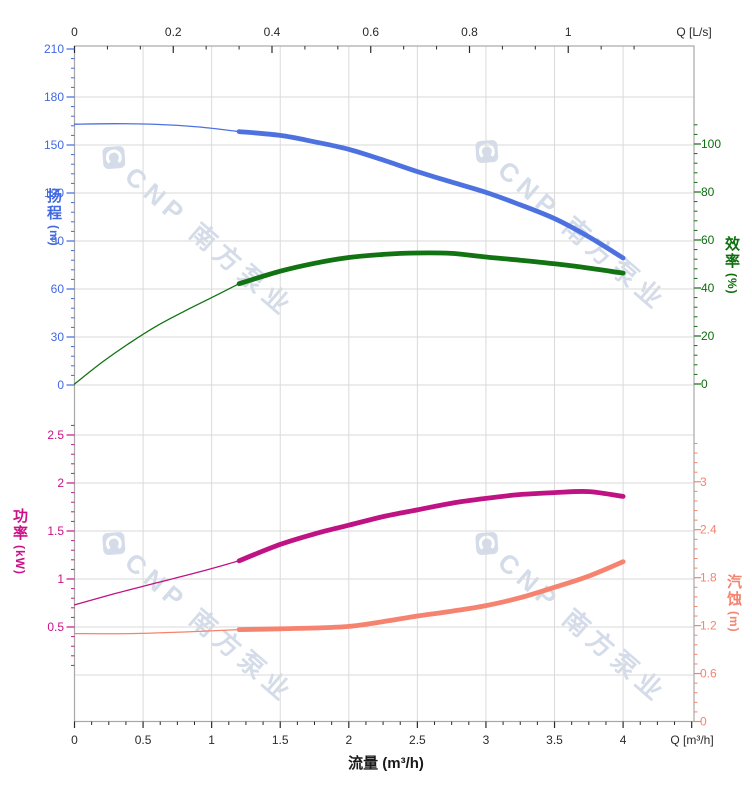  Describe the element at coordinates (431, 195) in the screenshot. I see `curve-head-curve` at that location.